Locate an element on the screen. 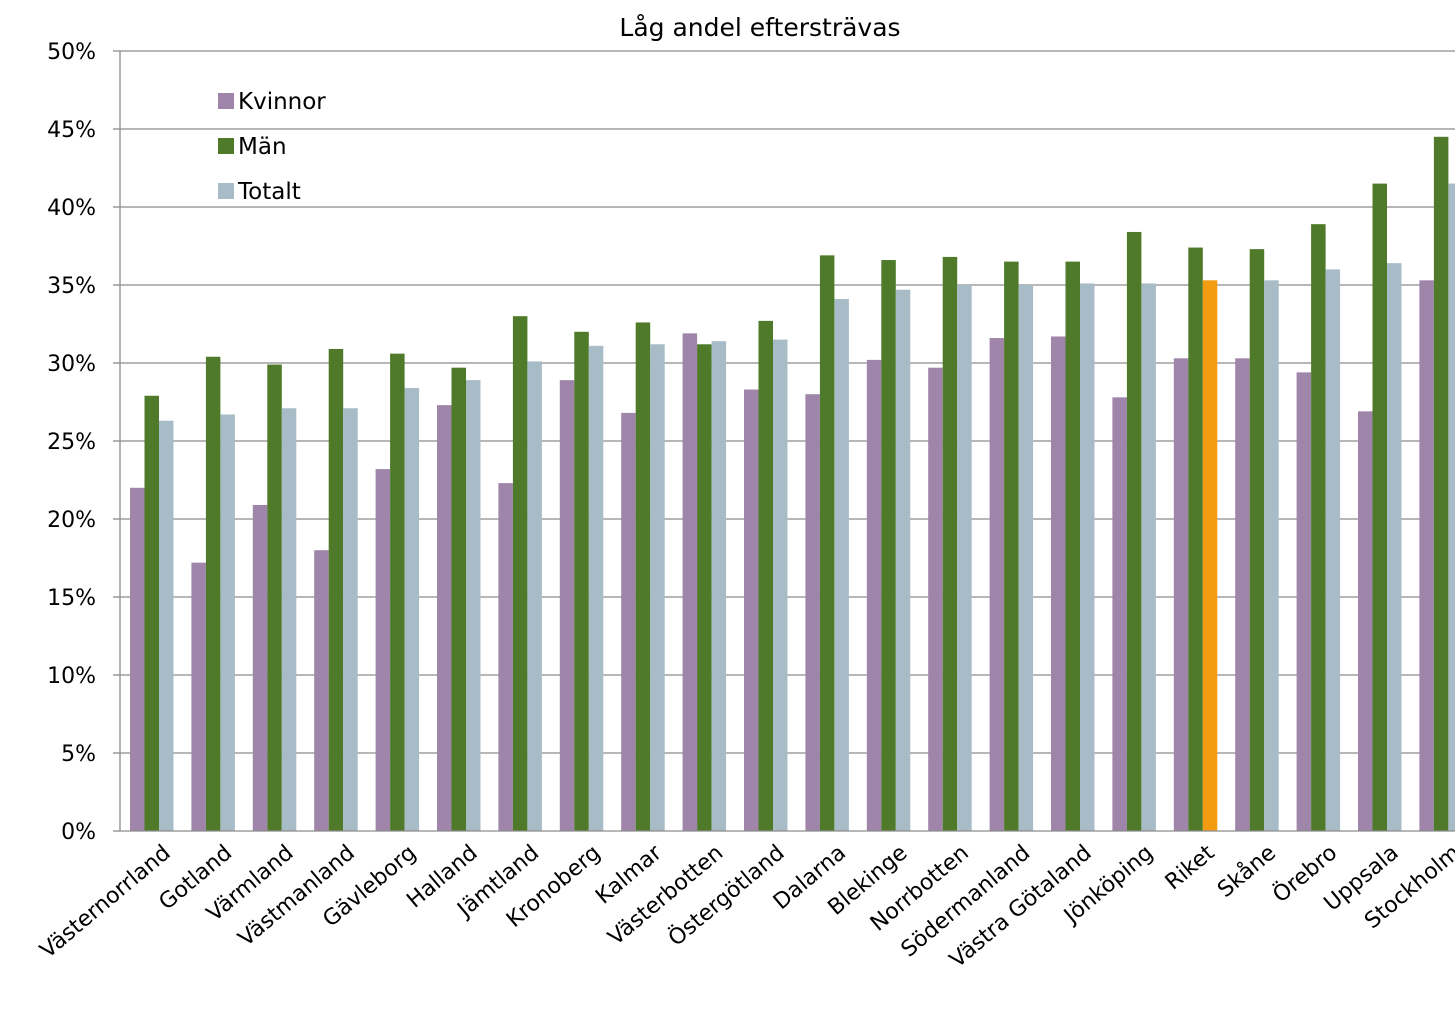 This screenshot has height=1018, width=1455. y-tick-label: 0% is located at coordinates (78, 832).